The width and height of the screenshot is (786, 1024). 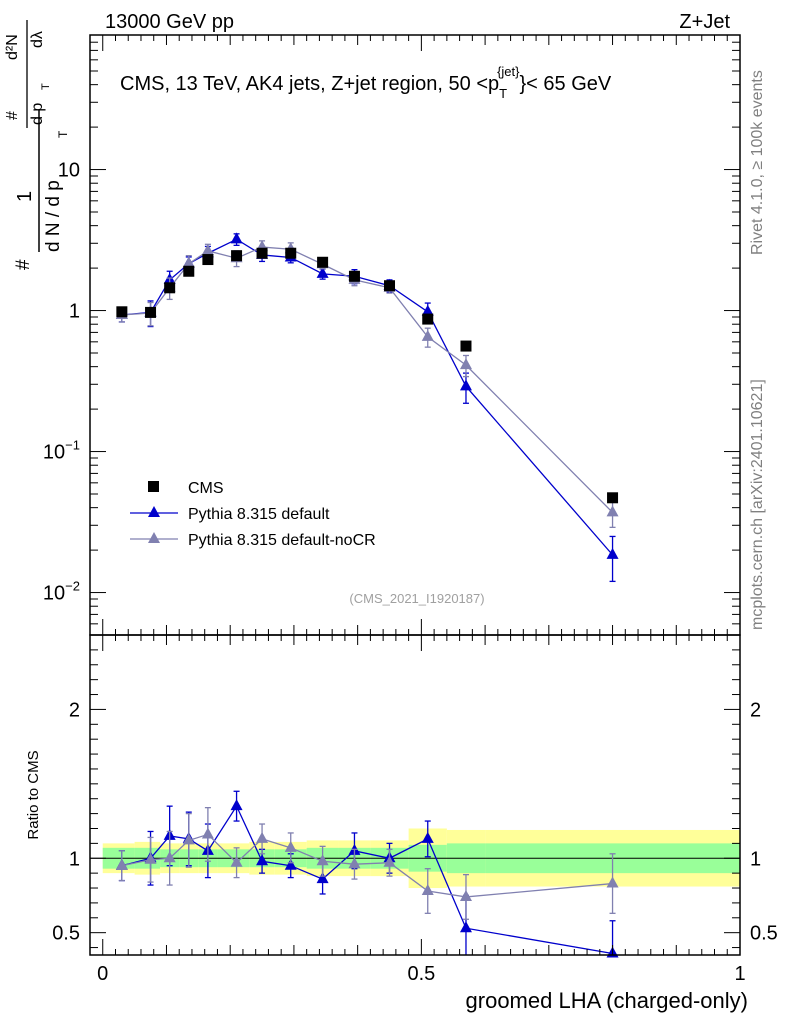 I want to click on ratio-xtick-label: 0, so click(x=102, y=974).